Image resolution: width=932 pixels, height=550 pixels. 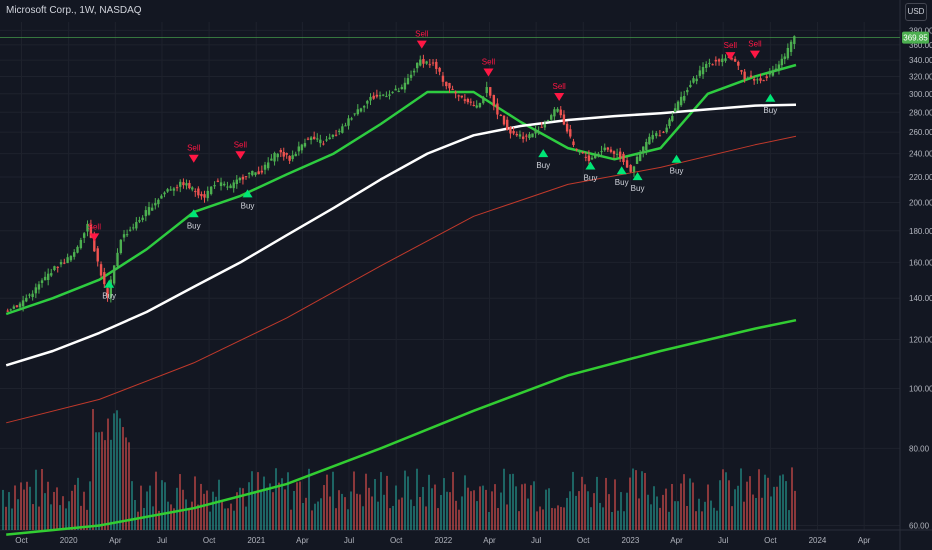 What do you see at coordinates (590, 165) in the screenshot?
I see `buy-arrow-icon` at bounding box center [590, 165].